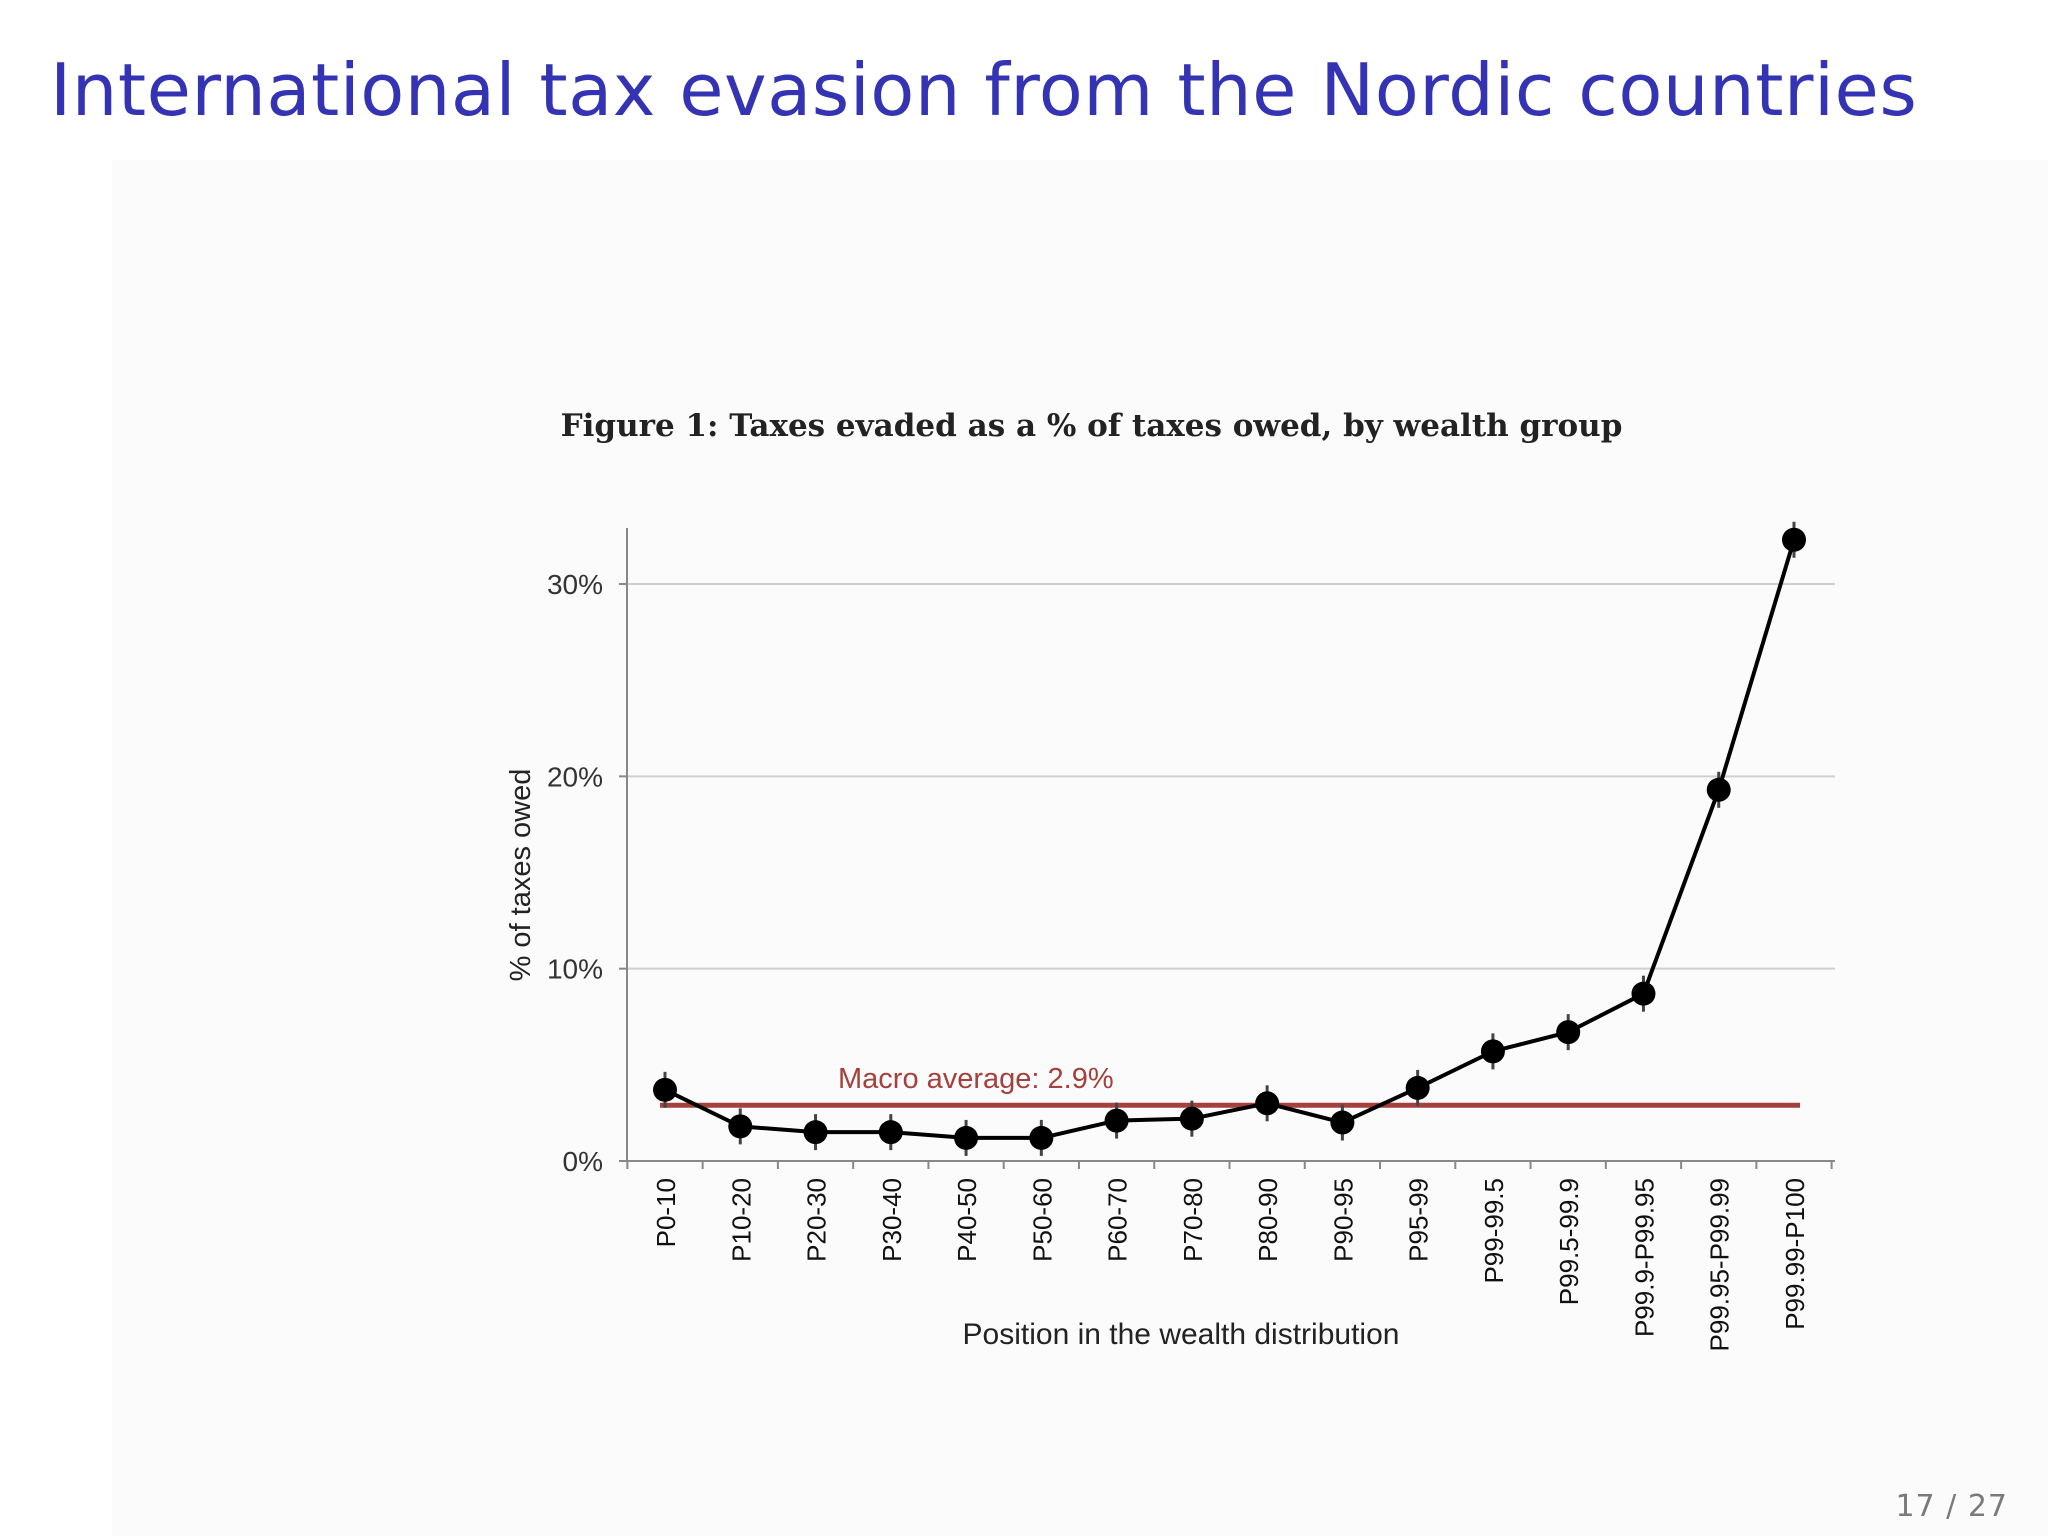 This screenshot has width=2048, height=1536. What do you see at coordinates (587, 873) in the screenshot?
I see `y-tick-labels: 0% 10% 20% 30%` at bounding box center [587, 873].